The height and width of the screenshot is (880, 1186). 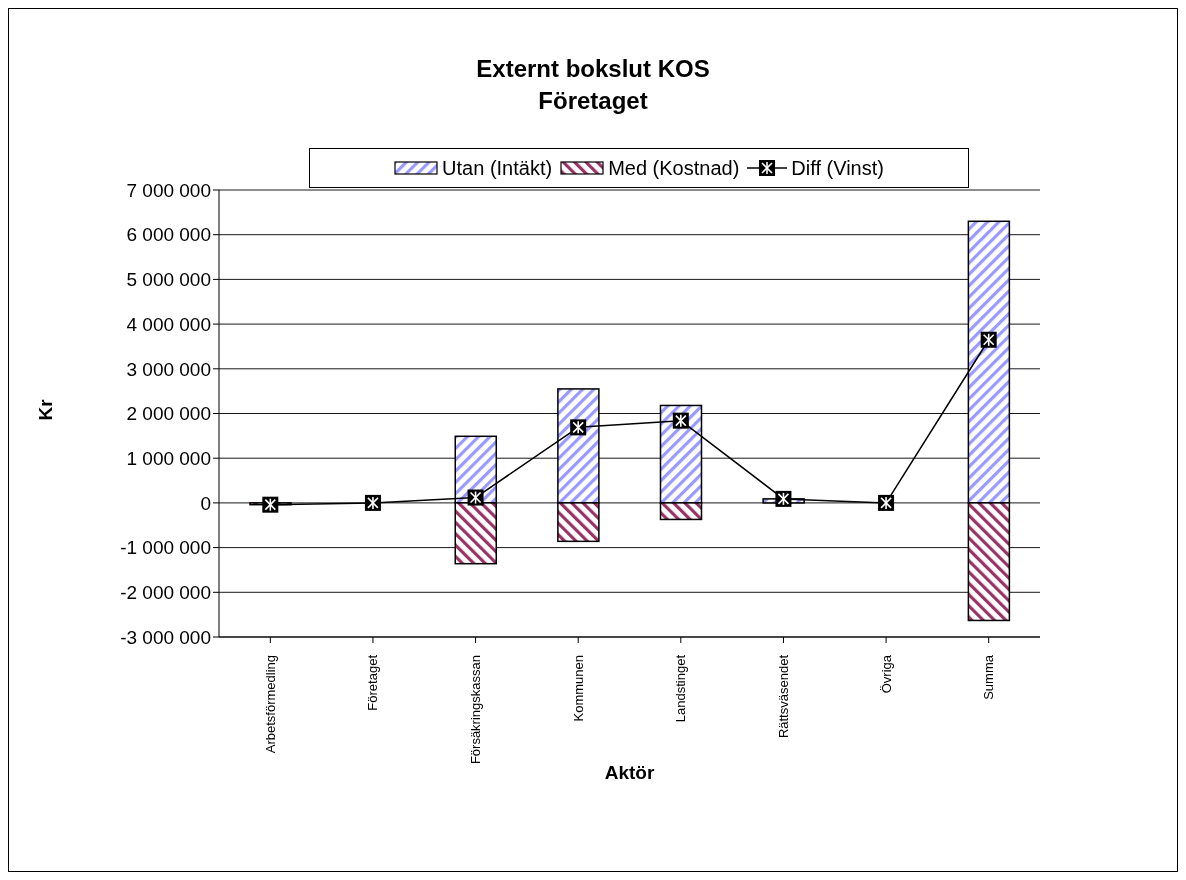 What do you see at coordinates (578, 688) in the screenshot?
I see `x-tick-label: Kommunen` at bounding box center [578, 688].